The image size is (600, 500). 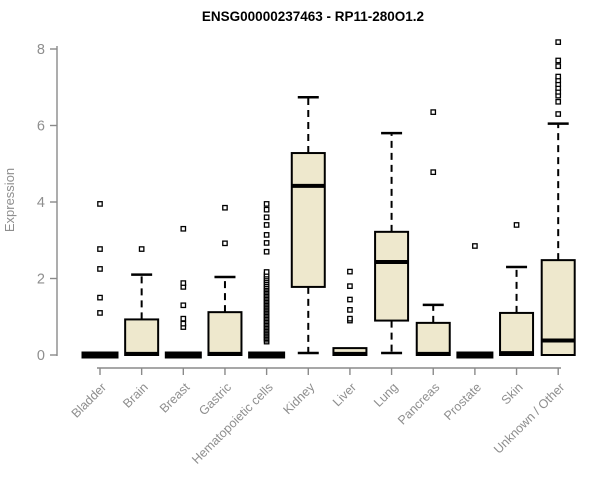 What do you see at coordinates (298, 398) in the screenshot?
I see `x-category-label: Kidney` at bounding box center [298, 398].